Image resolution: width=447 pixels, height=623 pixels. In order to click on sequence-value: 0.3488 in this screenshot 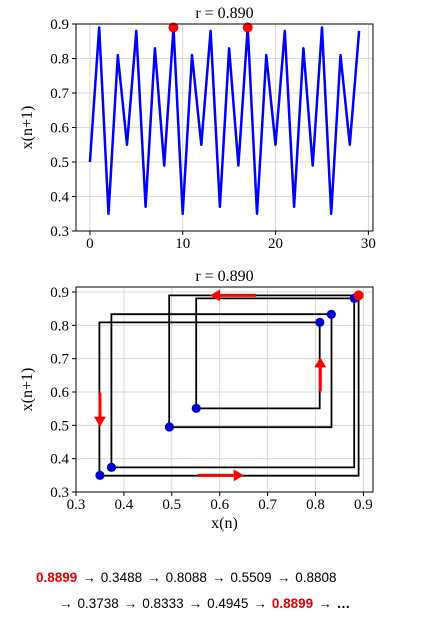, I will do `click(121, 577)`.